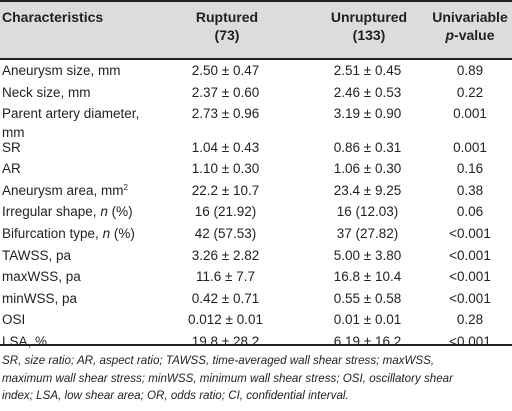 The height and width of the screenshot is (411, 512). Describe the element at coordinates (367, 342) in the screenshot. I see `cell-unruptured: 6.19 ± 16.2` at that location.